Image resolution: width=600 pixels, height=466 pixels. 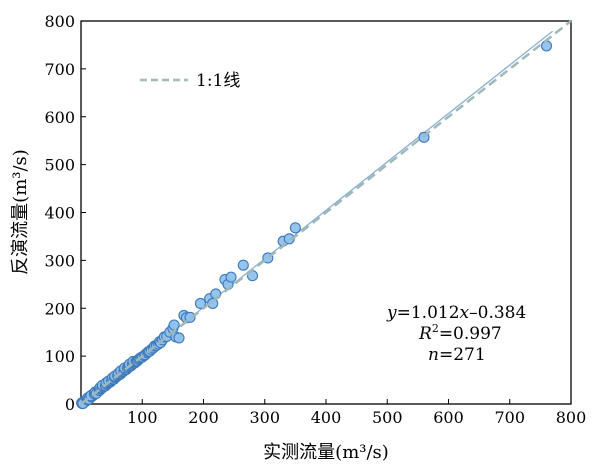 I want to click on y-tick-label: 200, so click(x=59, y=308).